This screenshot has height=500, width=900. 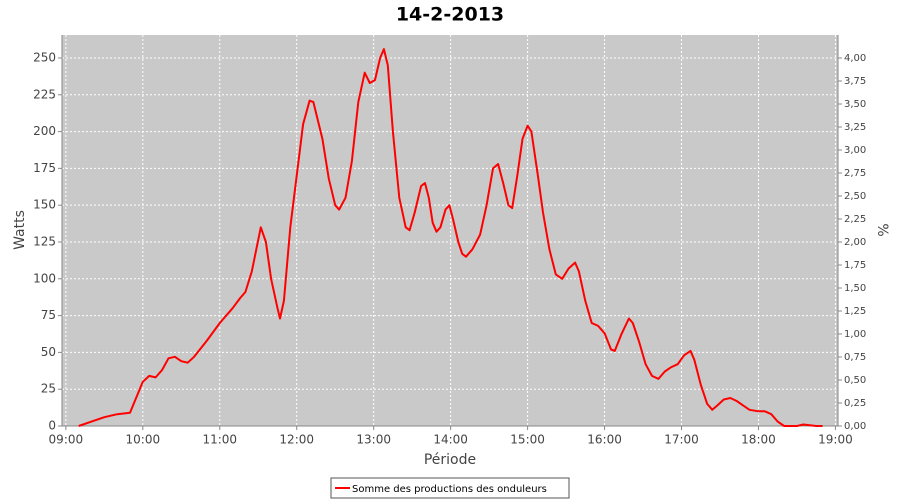 What do you see at coordinates (681, 440) in the screenshot?
I see `x-tick-label: 17:00` at bounding box center [681, 440].